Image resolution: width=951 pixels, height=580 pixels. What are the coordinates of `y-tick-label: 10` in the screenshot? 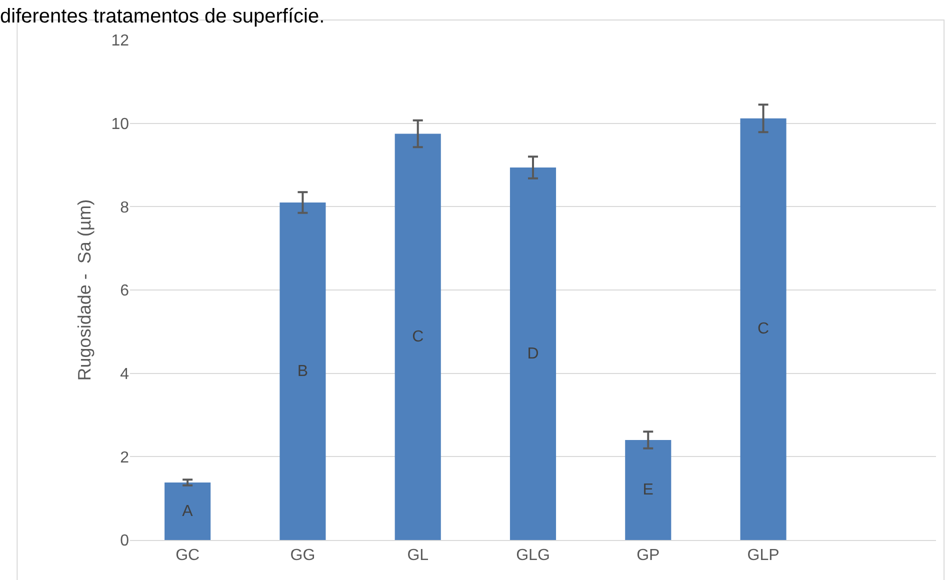 It's located at (120, 124).